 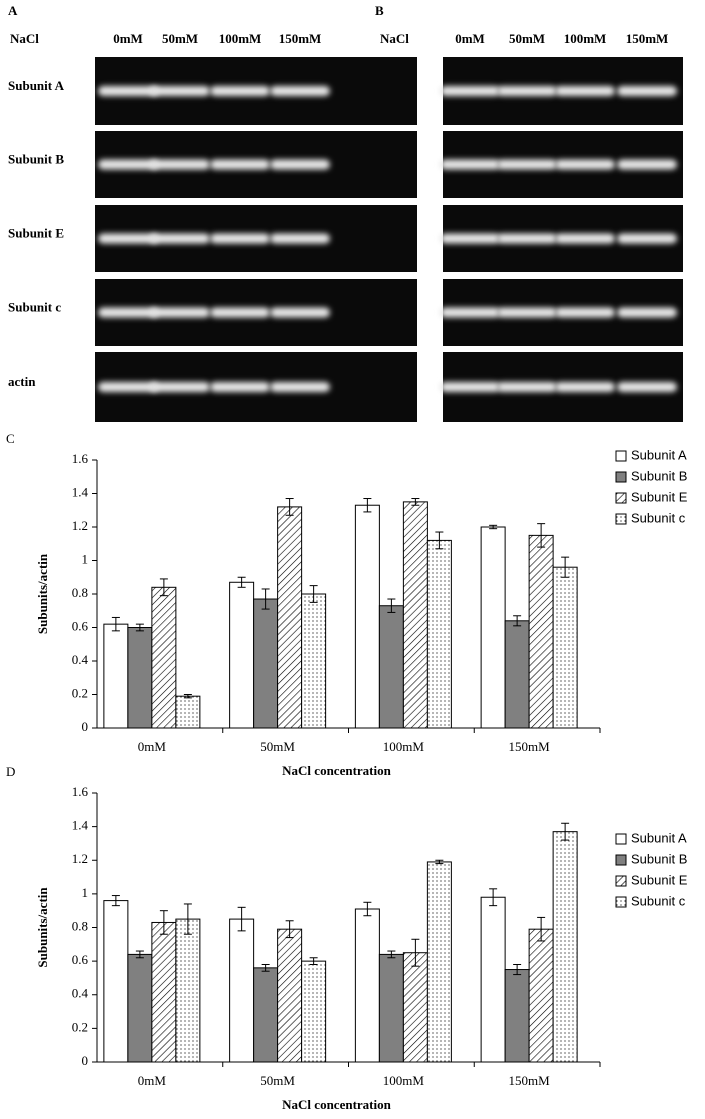 What do you see at coordinates (336, 1104) in the screenshot?
I see `x-axis-label: NaCl concentration` at bounding box center [336, 1104].